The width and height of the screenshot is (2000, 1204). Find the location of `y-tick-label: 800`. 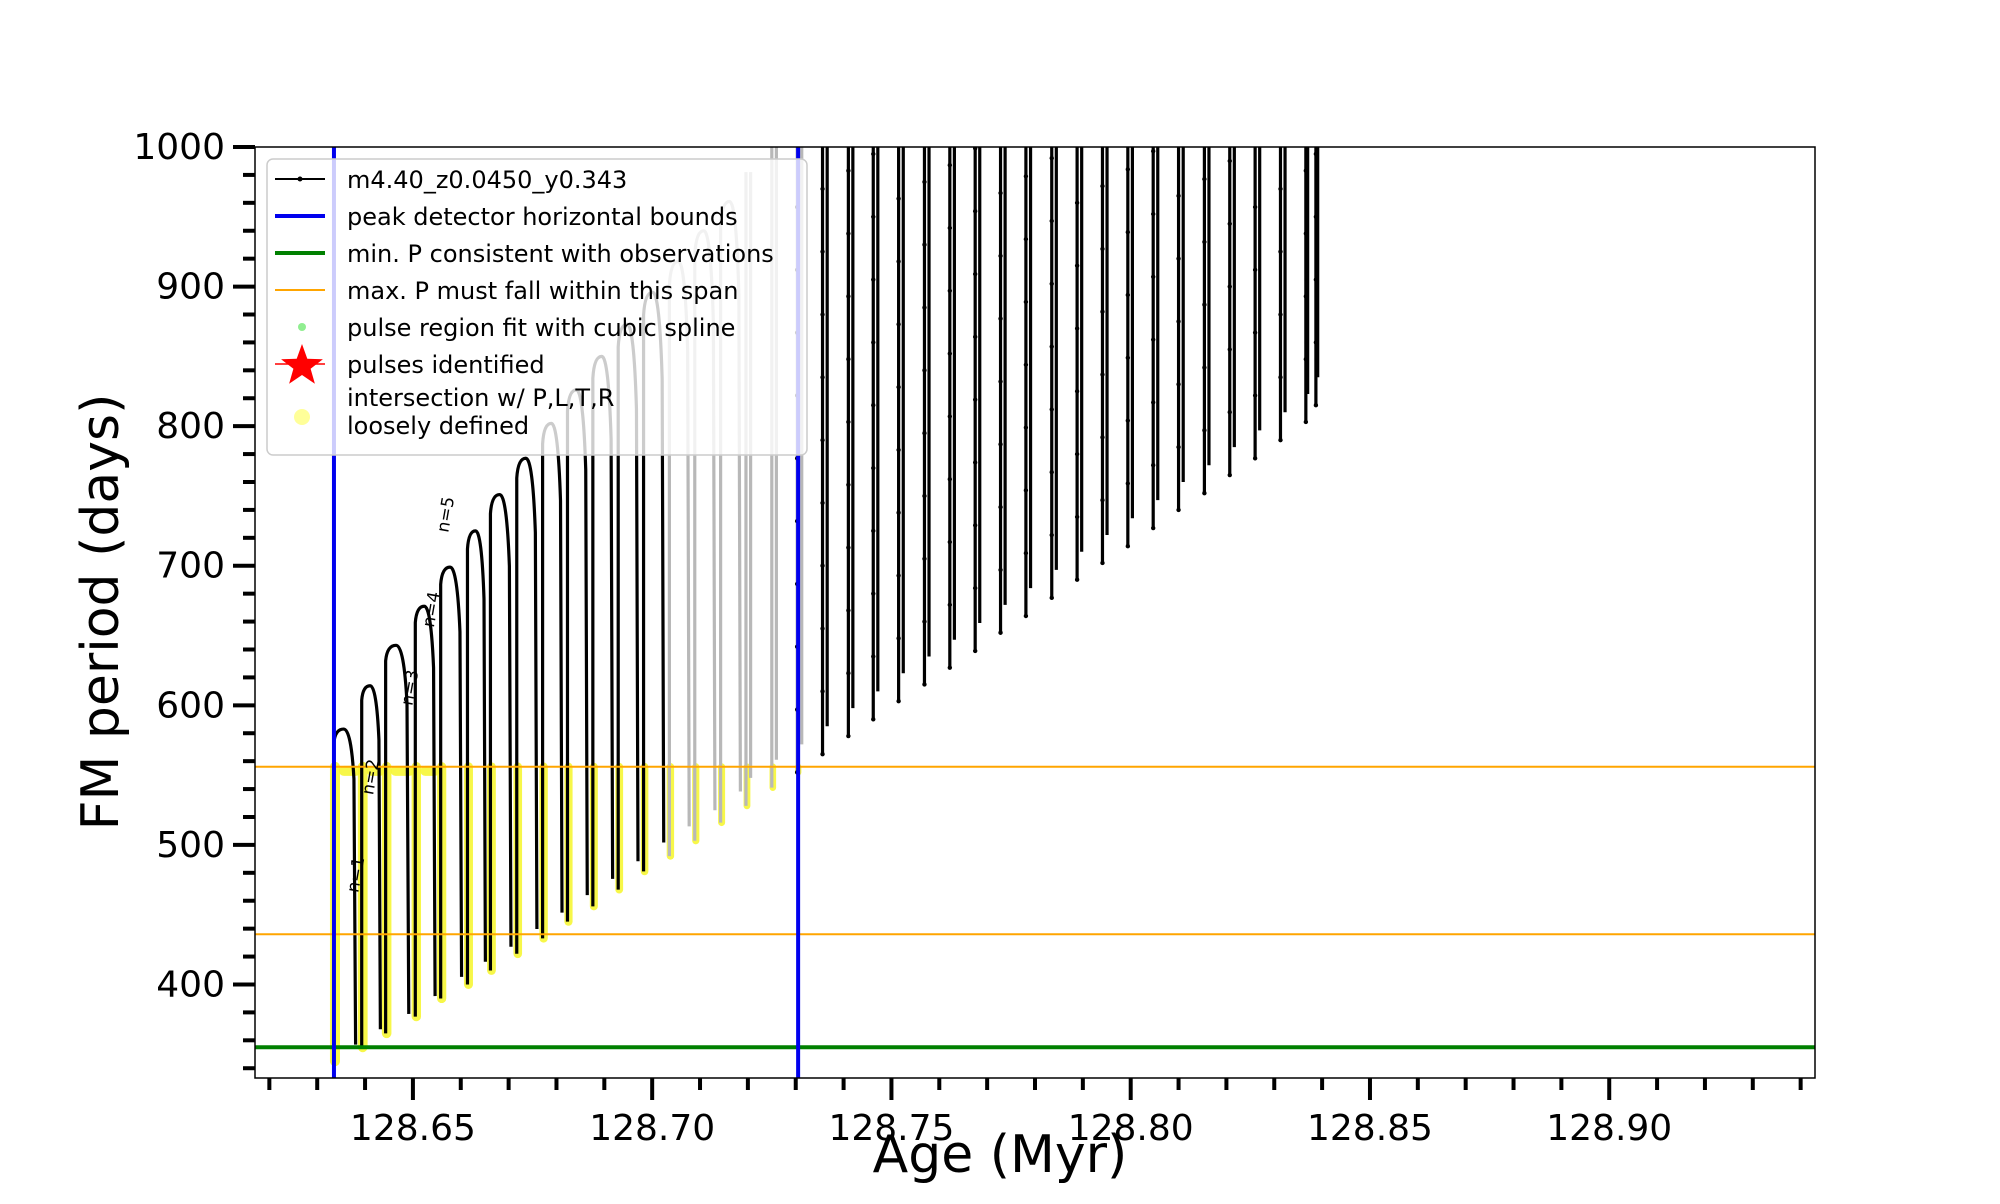

y-tick-label: 800 is located at coordinates (190, 426).